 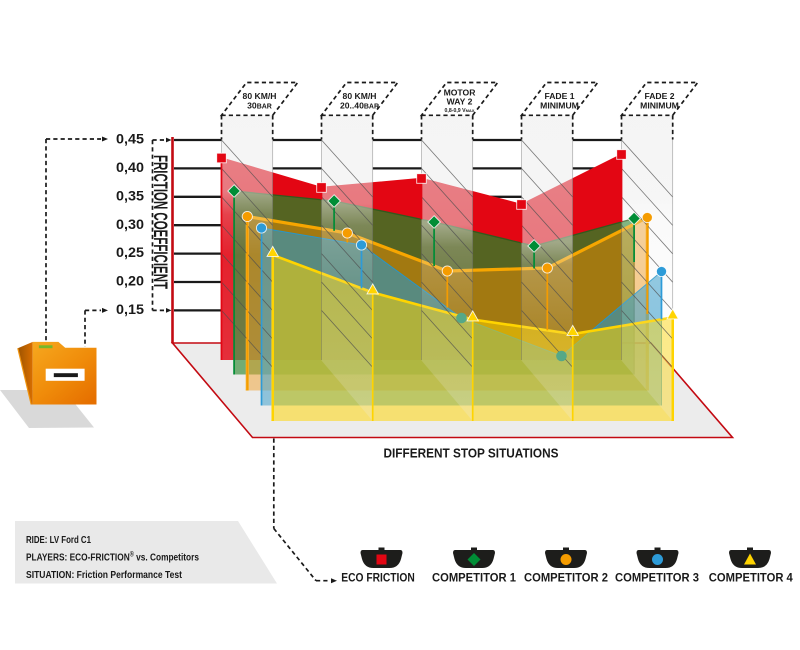 I want to click on svg-text: COMPETITOR 1, so click(x=474, y=579).